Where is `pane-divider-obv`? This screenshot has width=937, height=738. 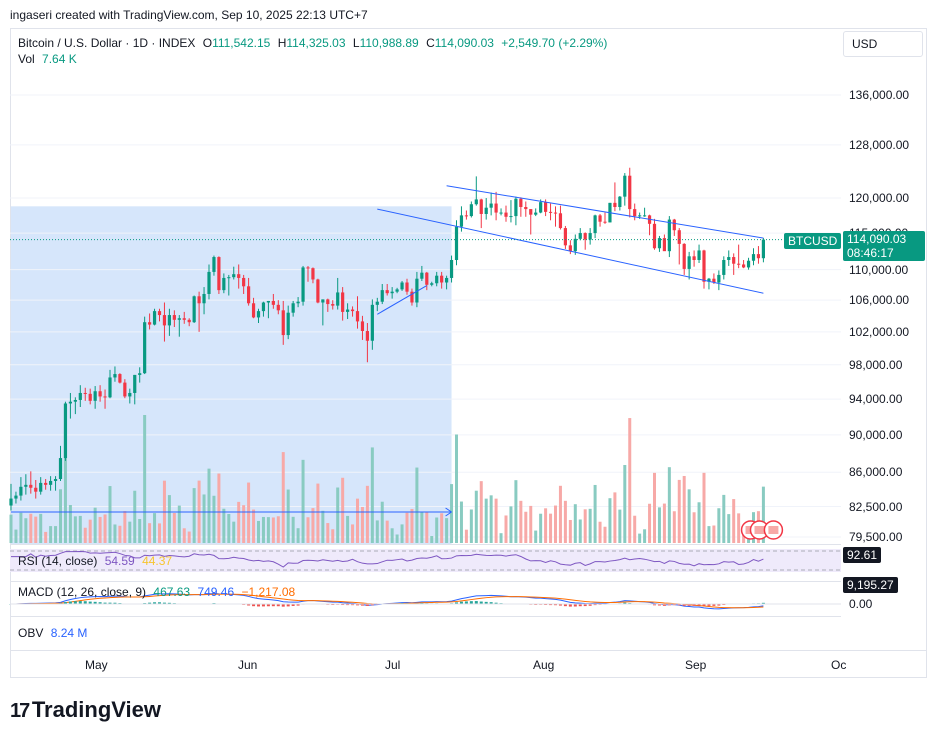 pane-divider-obv is located at coordinates (425, 616).